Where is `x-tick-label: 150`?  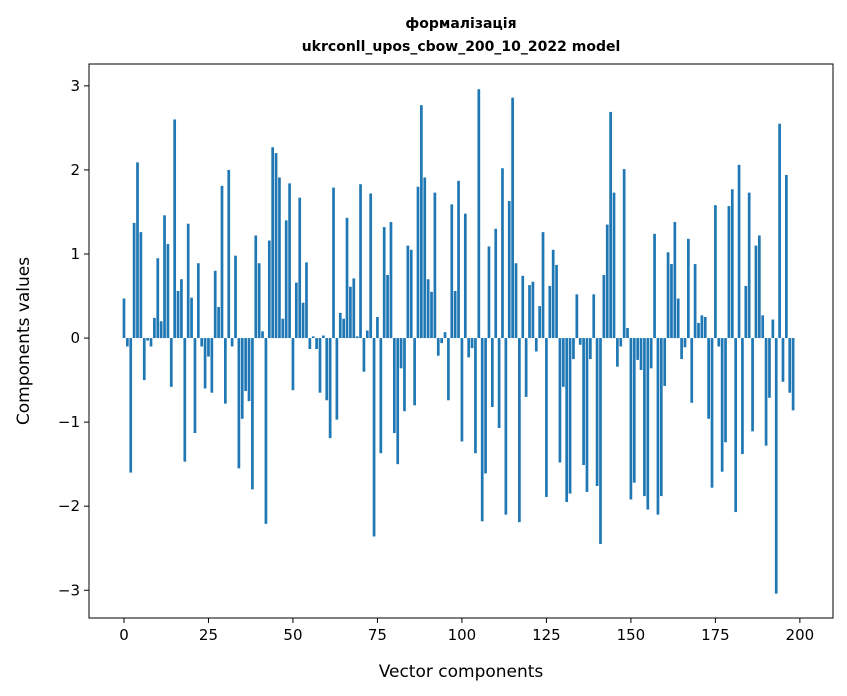
x-tick-label: 150 is located at coordinates (631, 635).